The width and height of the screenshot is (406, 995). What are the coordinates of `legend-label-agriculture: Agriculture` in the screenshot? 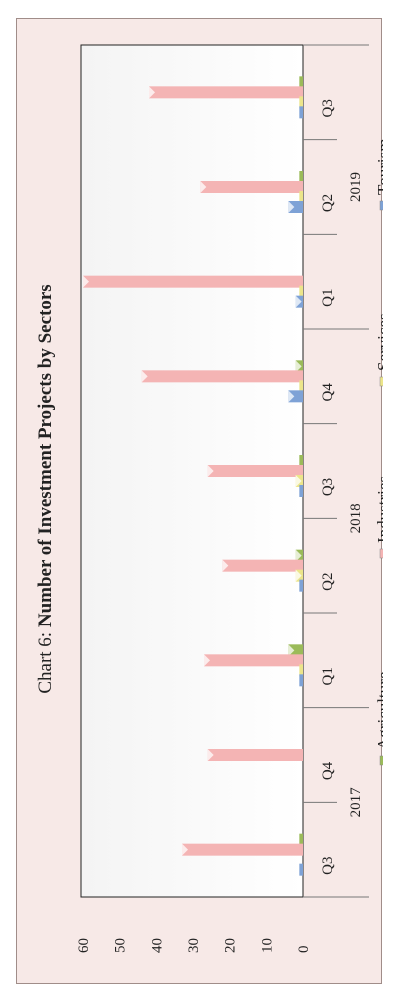 It's located at (378, 711).